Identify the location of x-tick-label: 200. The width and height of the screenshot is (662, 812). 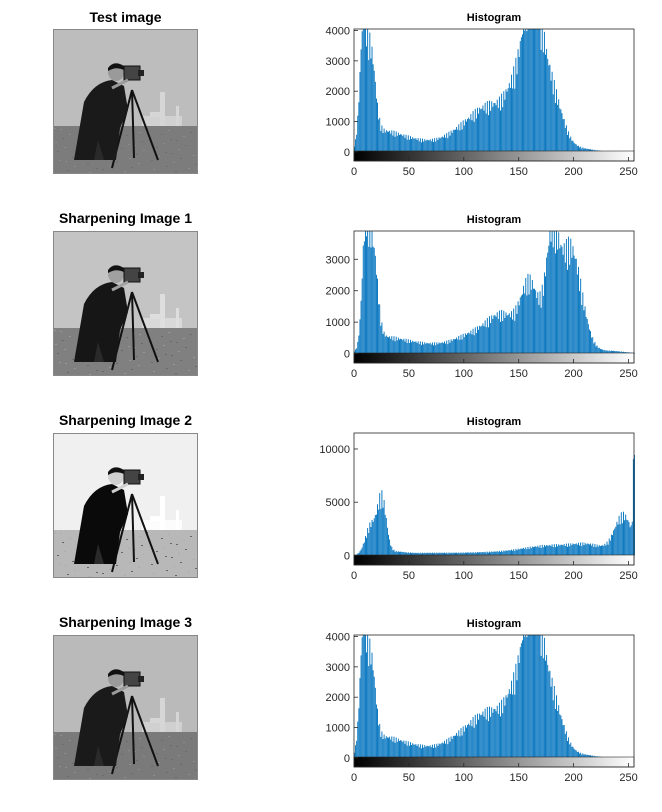
(573, 576).